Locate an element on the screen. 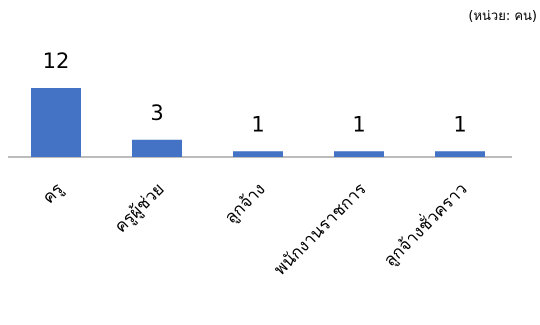 Image resolution: width=540 pixels, height=325 pixels. value-label-1: 3 is located at coordinates (156, 113).